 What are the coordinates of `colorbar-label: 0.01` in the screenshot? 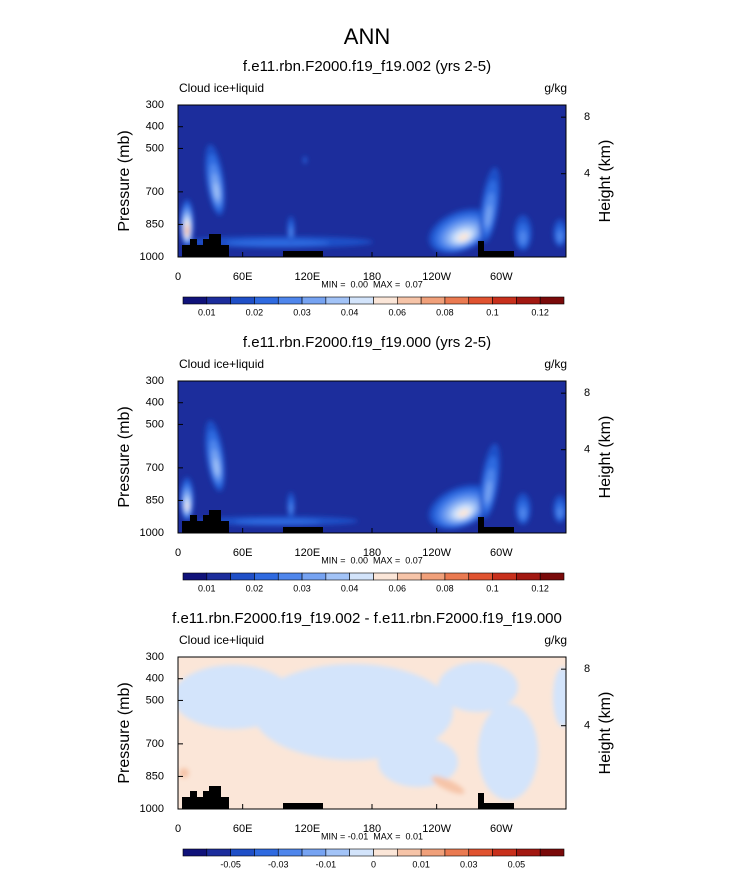 It's located at (207, 588).